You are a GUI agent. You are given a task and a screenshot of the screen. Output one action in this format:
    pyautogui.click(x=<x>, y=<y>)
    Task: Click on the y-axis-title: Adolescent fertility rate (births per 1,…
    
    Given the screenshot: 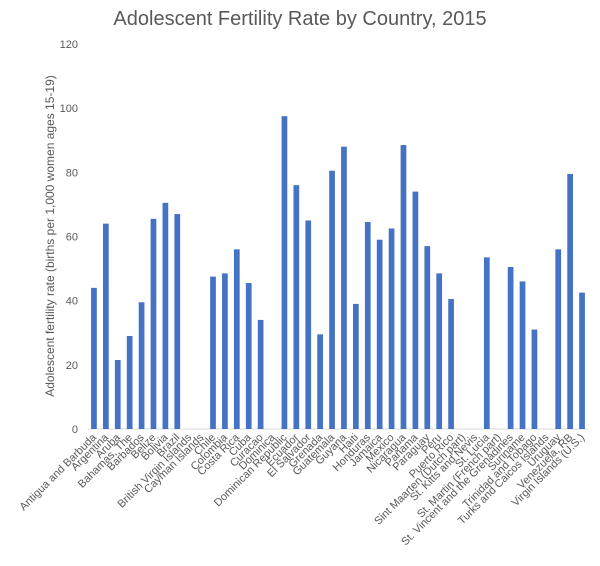 What is the action you would take?
    pyautogui.click(x=50, y=236)
    